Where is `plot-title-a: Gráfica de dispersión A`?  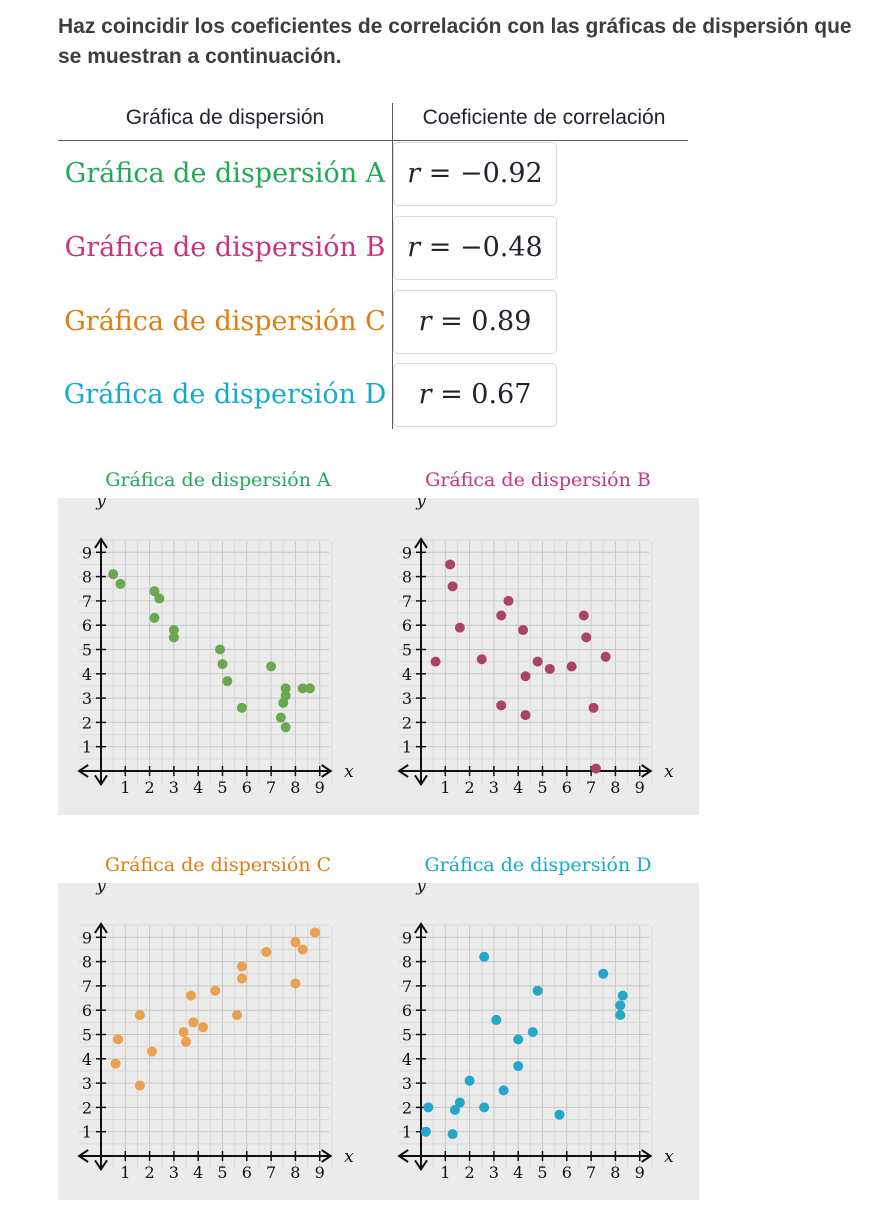
plot-title-a: Gráfica de dispersión A is located at coordinates (218, 480).